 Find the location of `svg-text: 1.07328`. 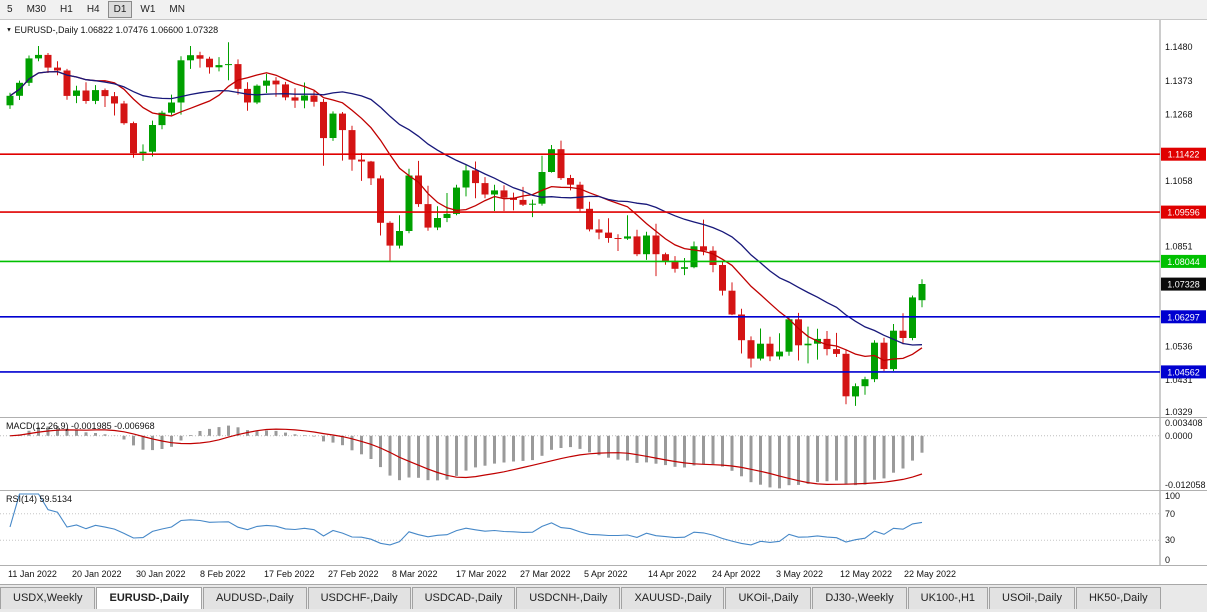

svg-text: 1.07328 is located at coordinates (1183, 285).